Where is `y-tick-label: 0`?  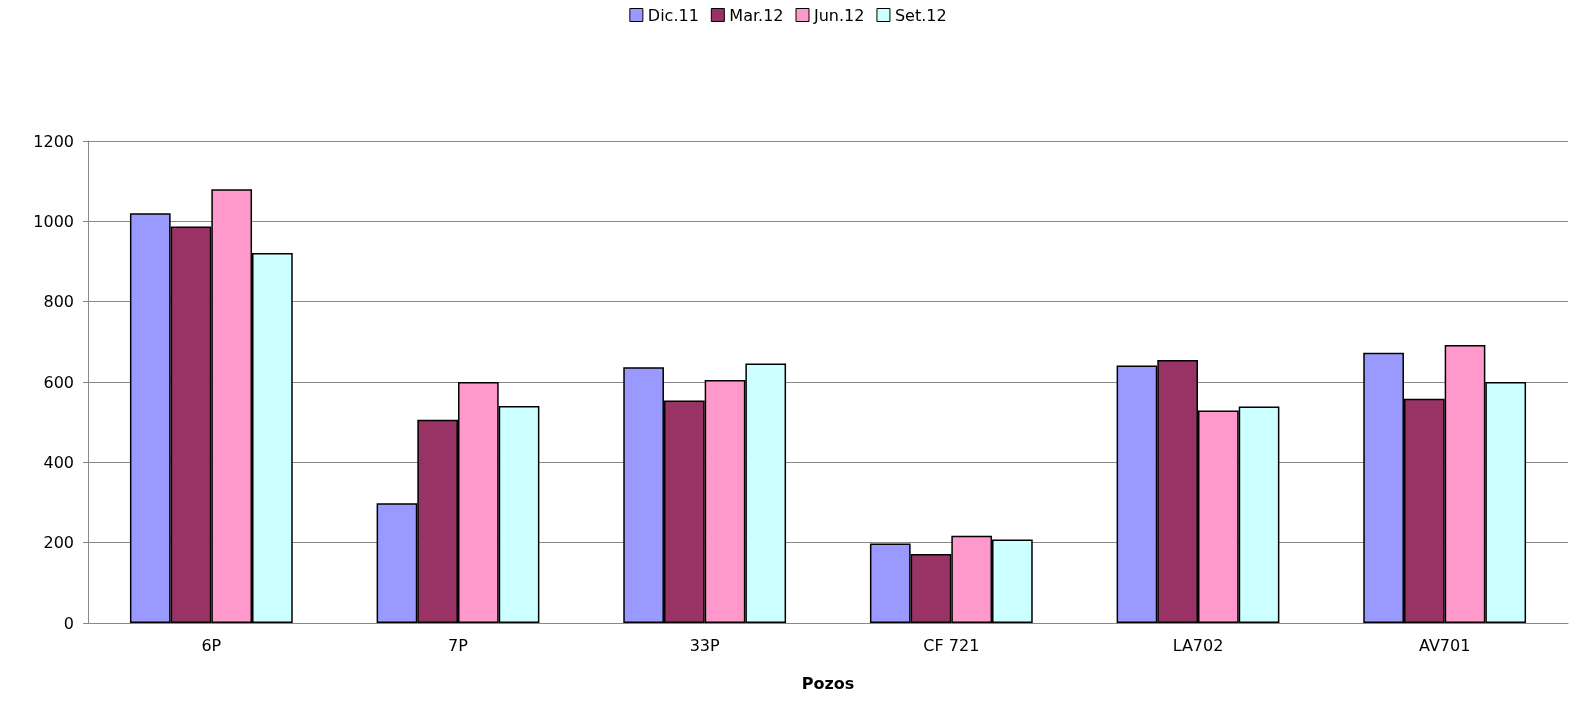 y-tick-label: 0 is located at coordinates (68, 623).